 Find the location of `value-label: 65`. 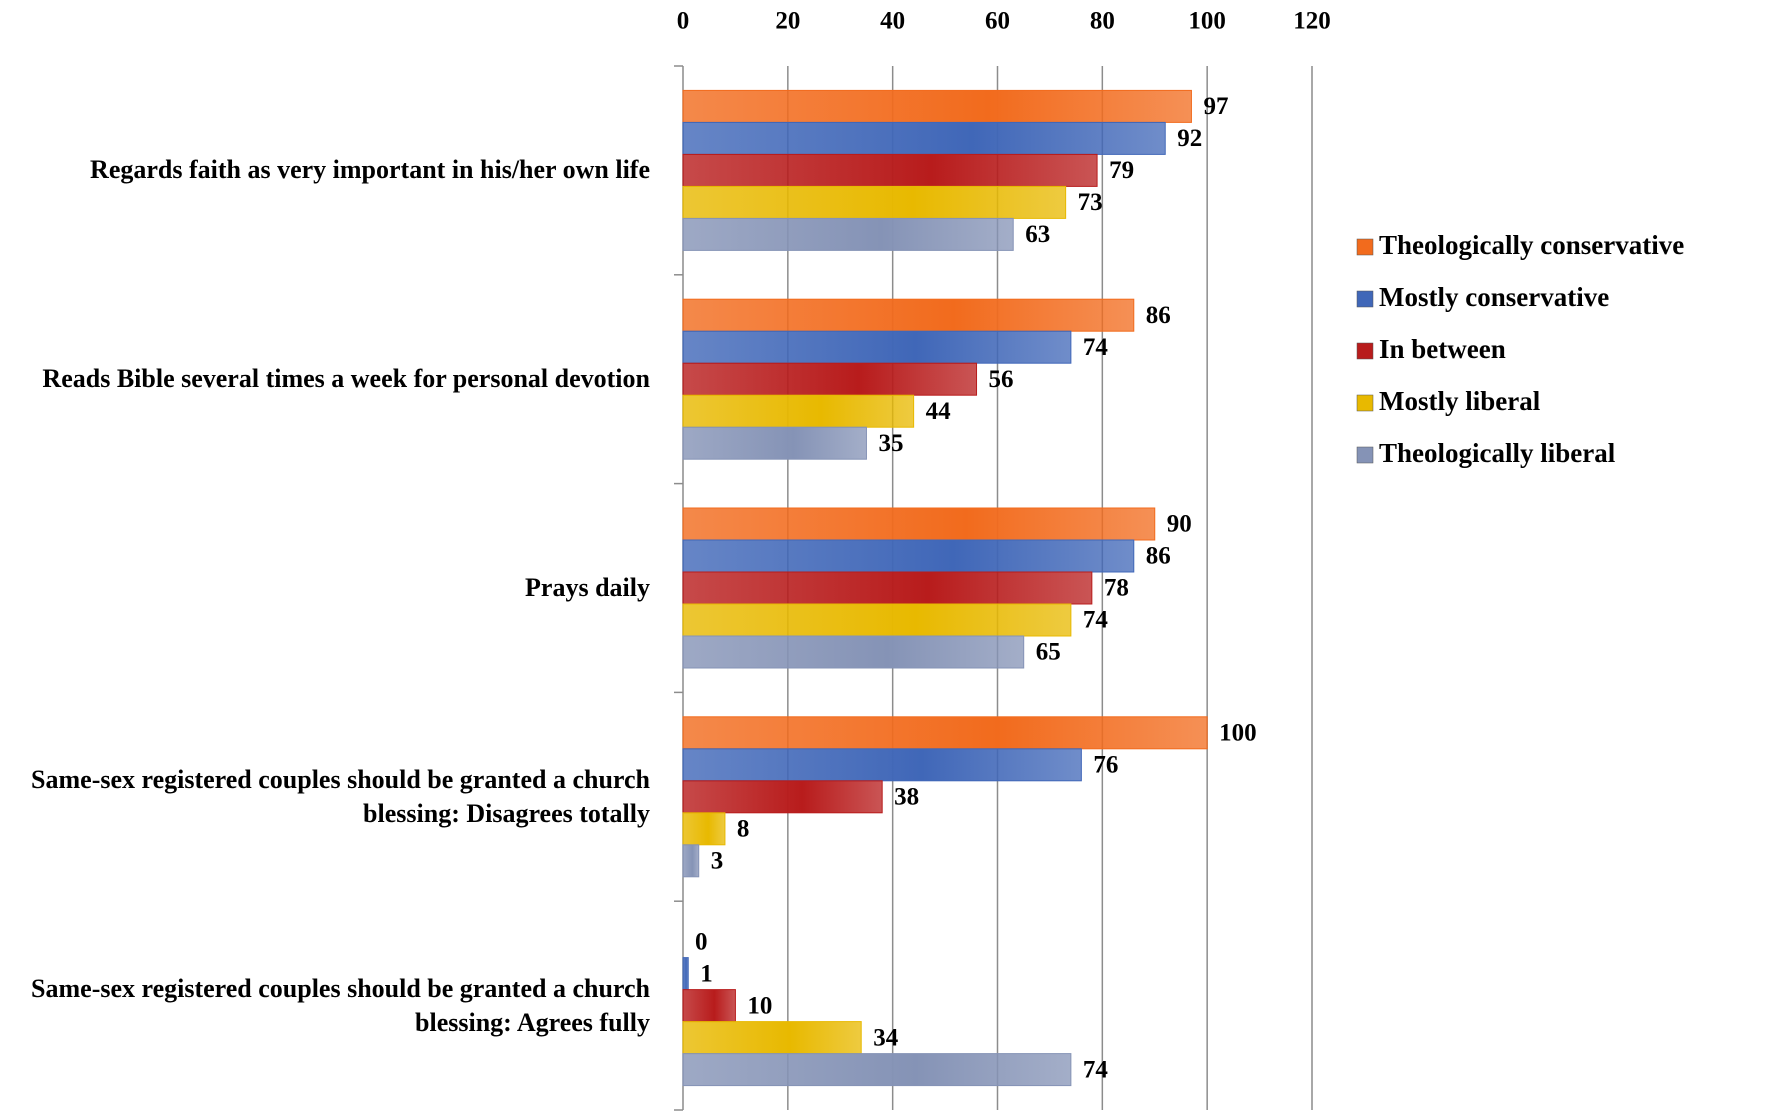

value-label: 65 is located at coordinates (1048, 652).